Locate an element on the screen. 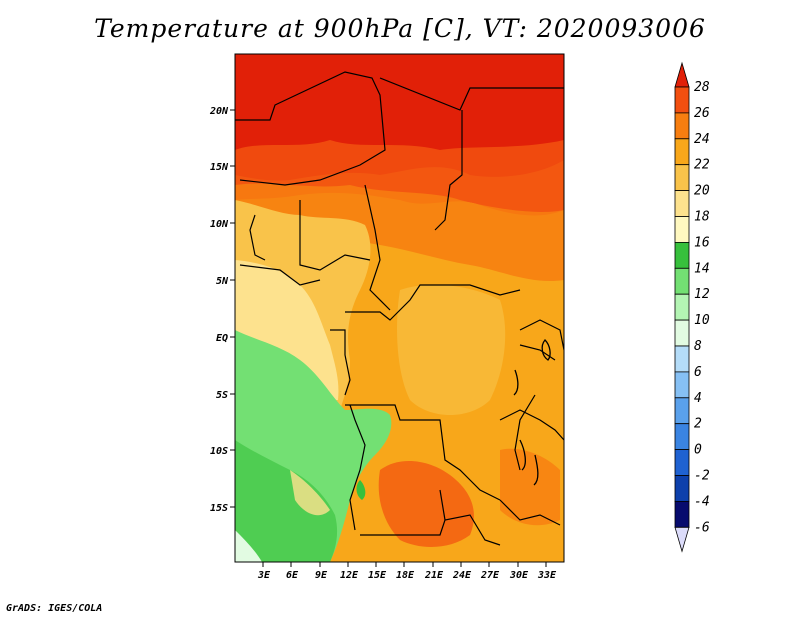  lat-tick-label: 5S is located at coordinates (222, 395).